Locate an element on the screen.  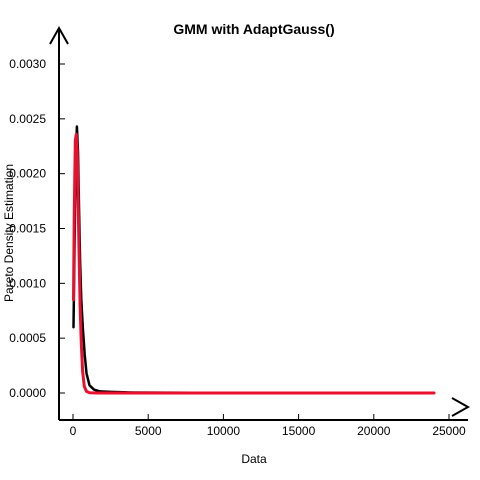
x-axis: 0 5000 10000 15000 20000 25000 is located at coordinates (265, 417).